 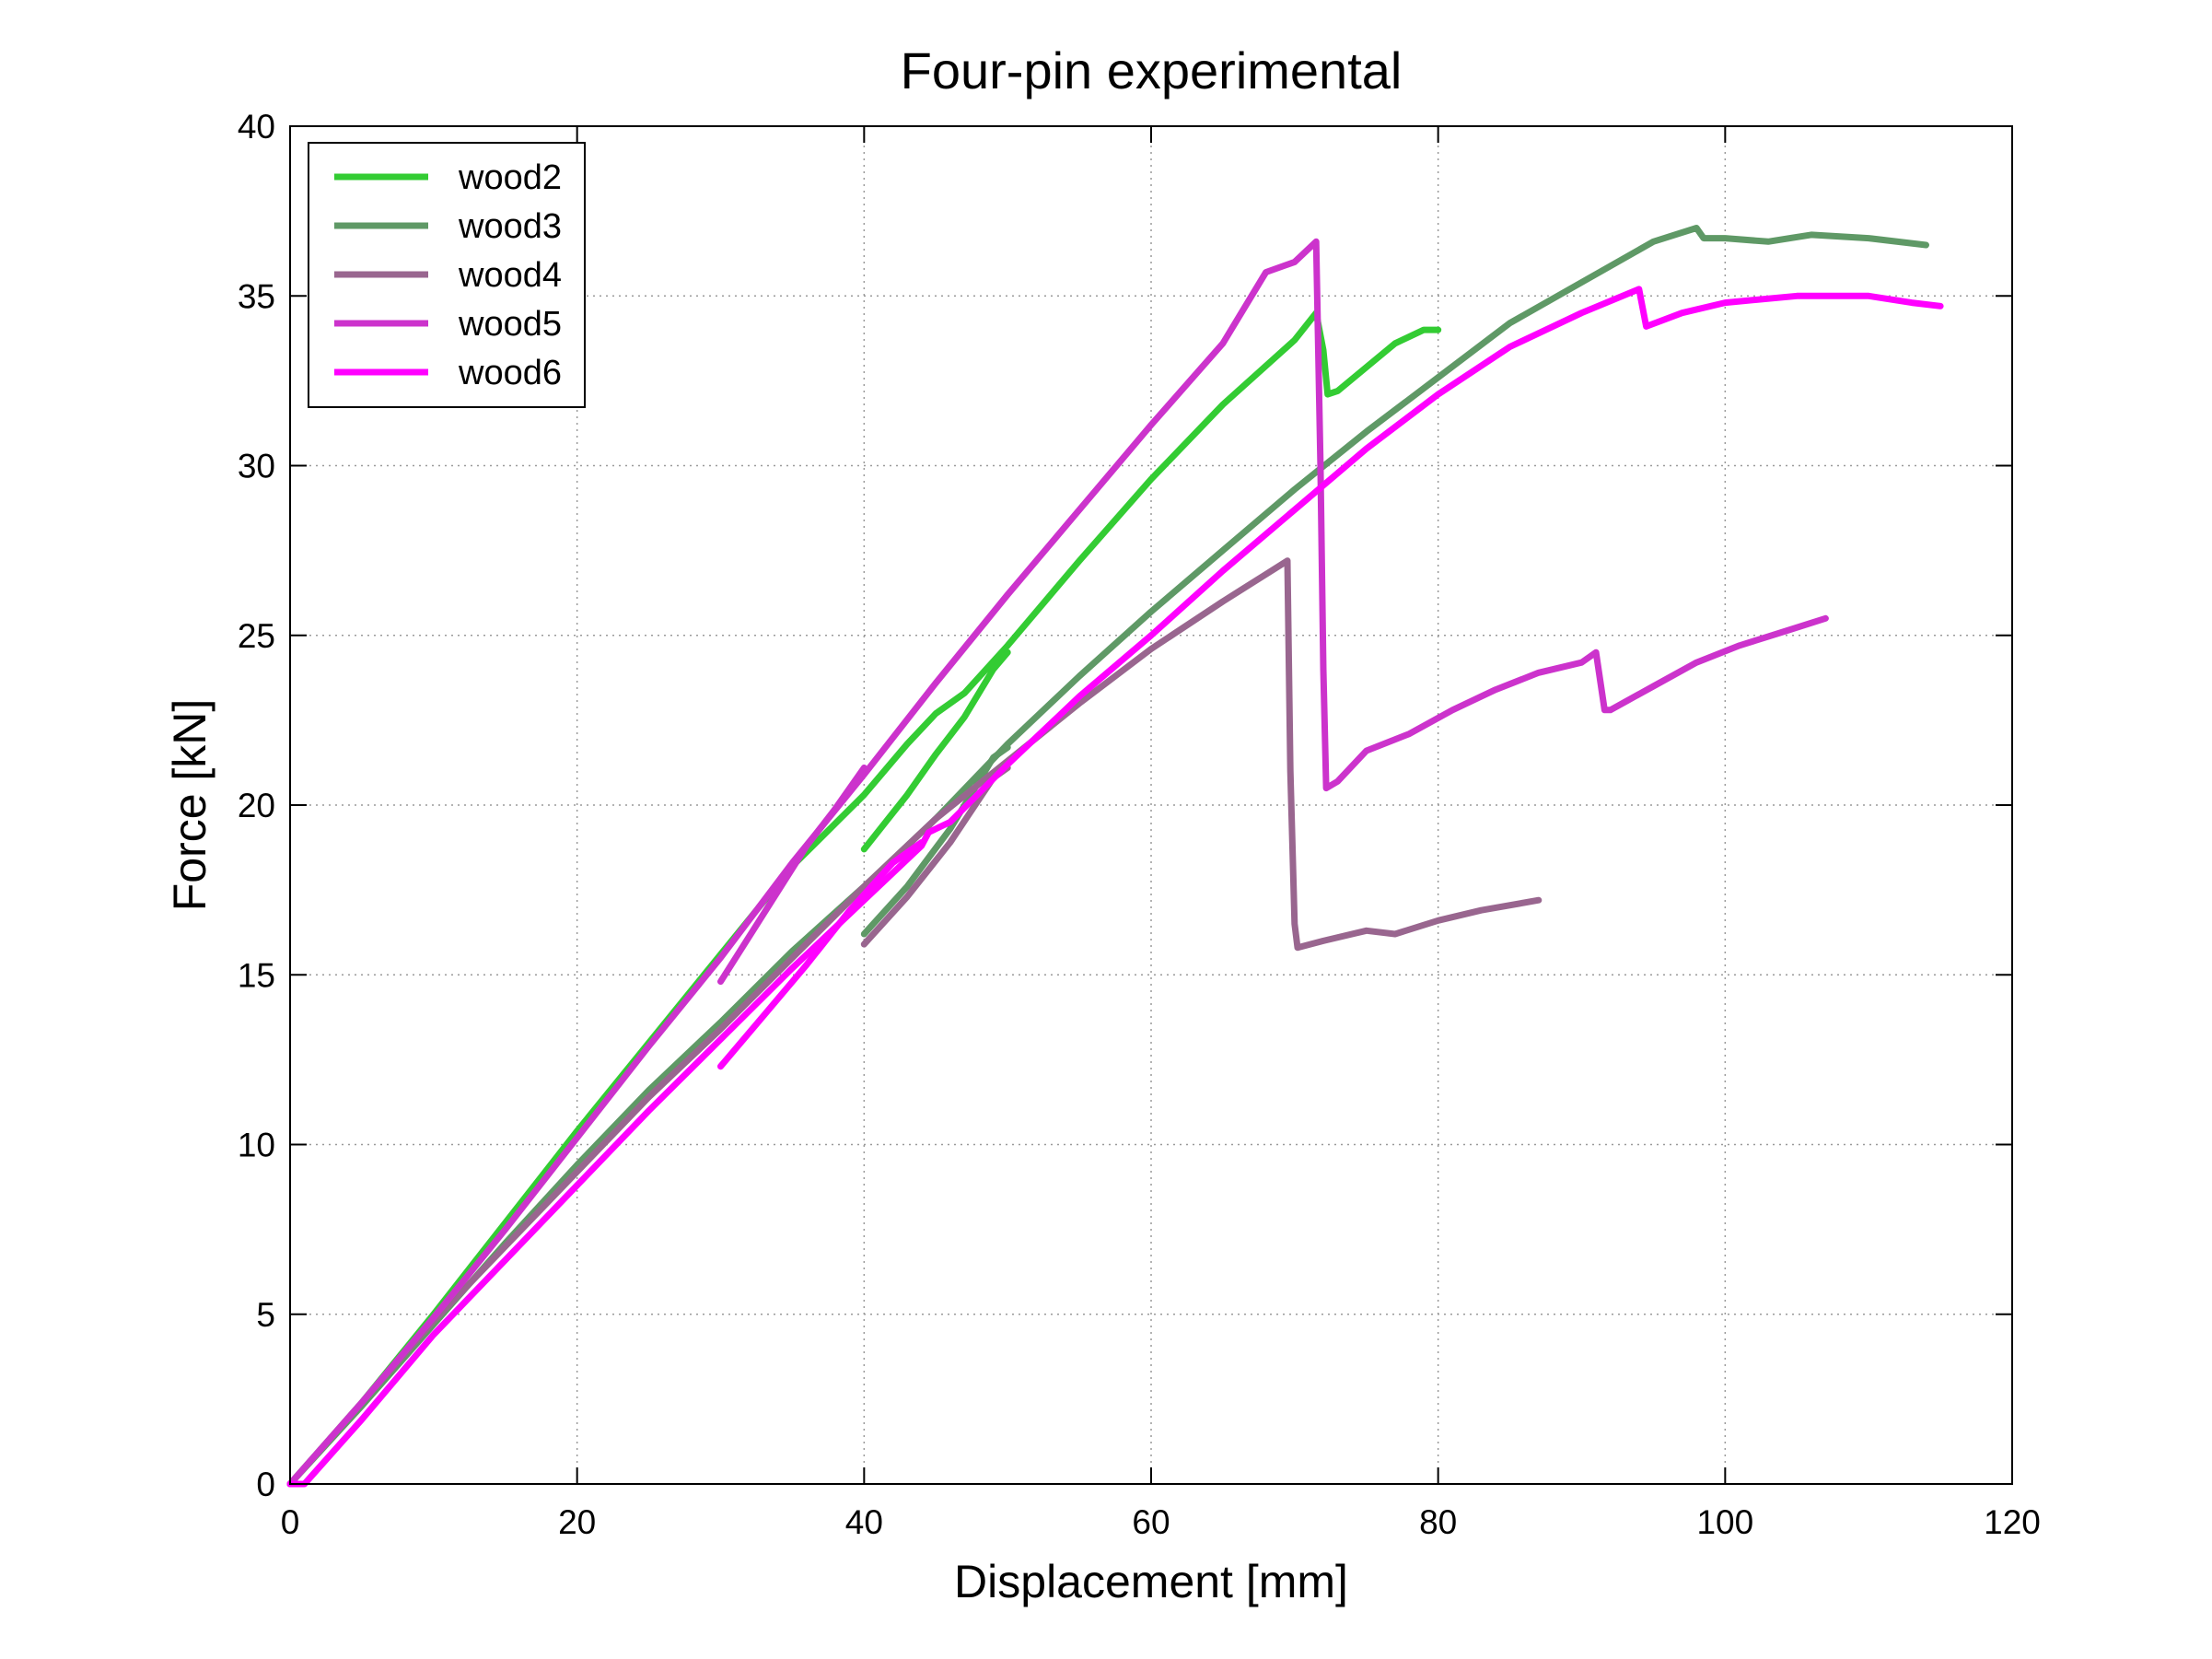 What do you see at coordinates (447, 275) in the screenshot?
I see `legend: wood2 wood3 wood4 wood5 wood6` at bounding box center [447, 275].